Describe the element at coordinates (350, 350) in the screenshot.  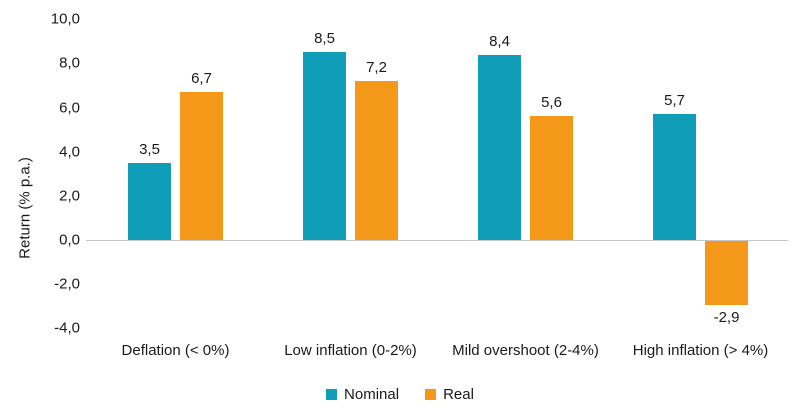
I see `x-category-label: Low inflation (0-2%)` at that location.